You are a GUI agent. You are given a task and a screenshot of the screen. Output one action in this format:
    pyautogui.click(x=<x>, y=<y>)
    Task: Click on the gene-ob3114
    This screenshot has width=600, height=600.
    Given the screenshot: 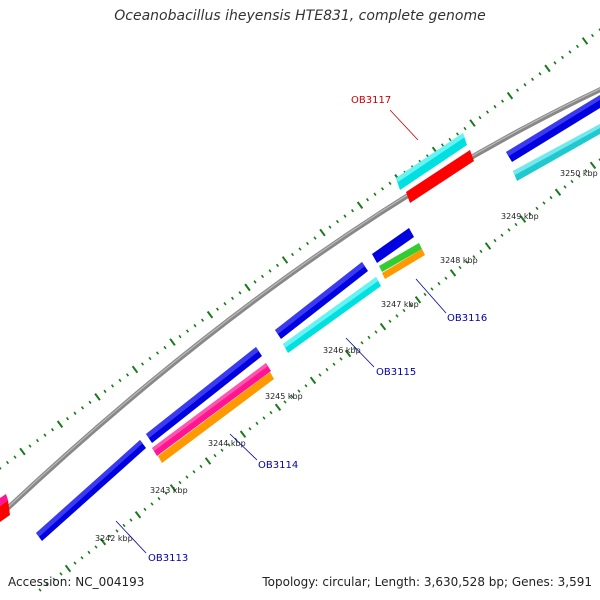 What is the action you would take?
    pyautogui.click(x=204, y=395)
    